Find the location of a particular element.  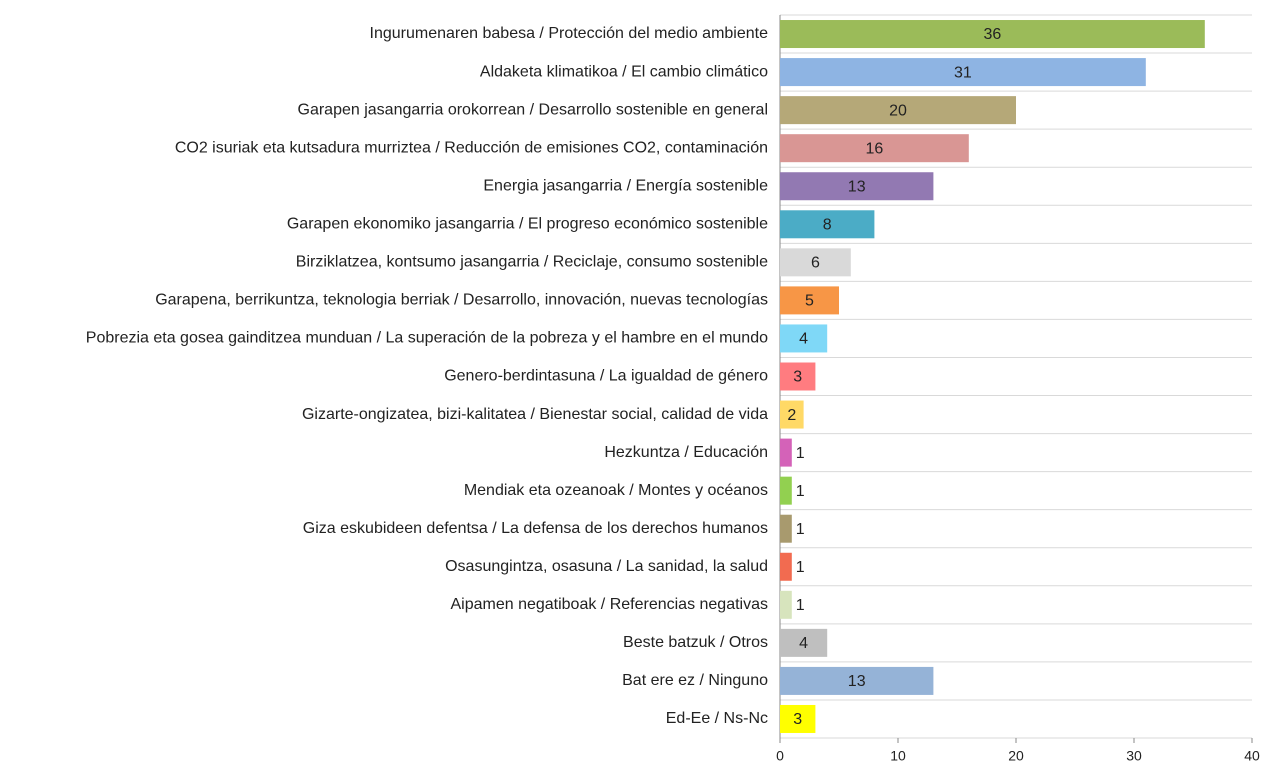

data-label: 2 is located at coordinates (791, 415).